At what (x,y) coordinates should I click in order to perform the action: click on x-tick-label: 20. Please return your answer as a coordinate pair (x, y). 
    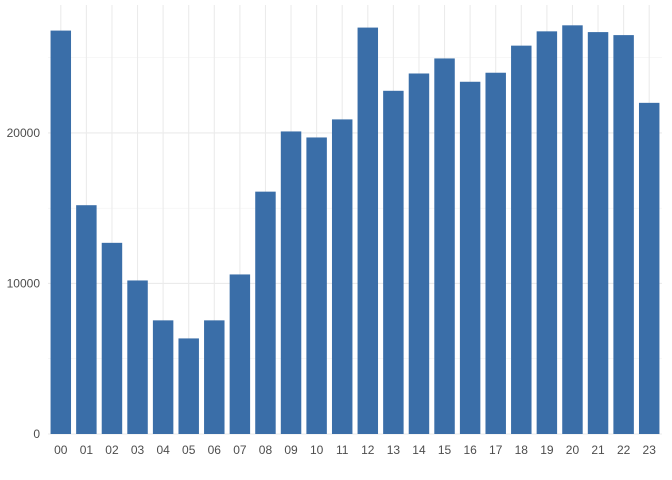
    Looking at the image, I should click on (573, 450).